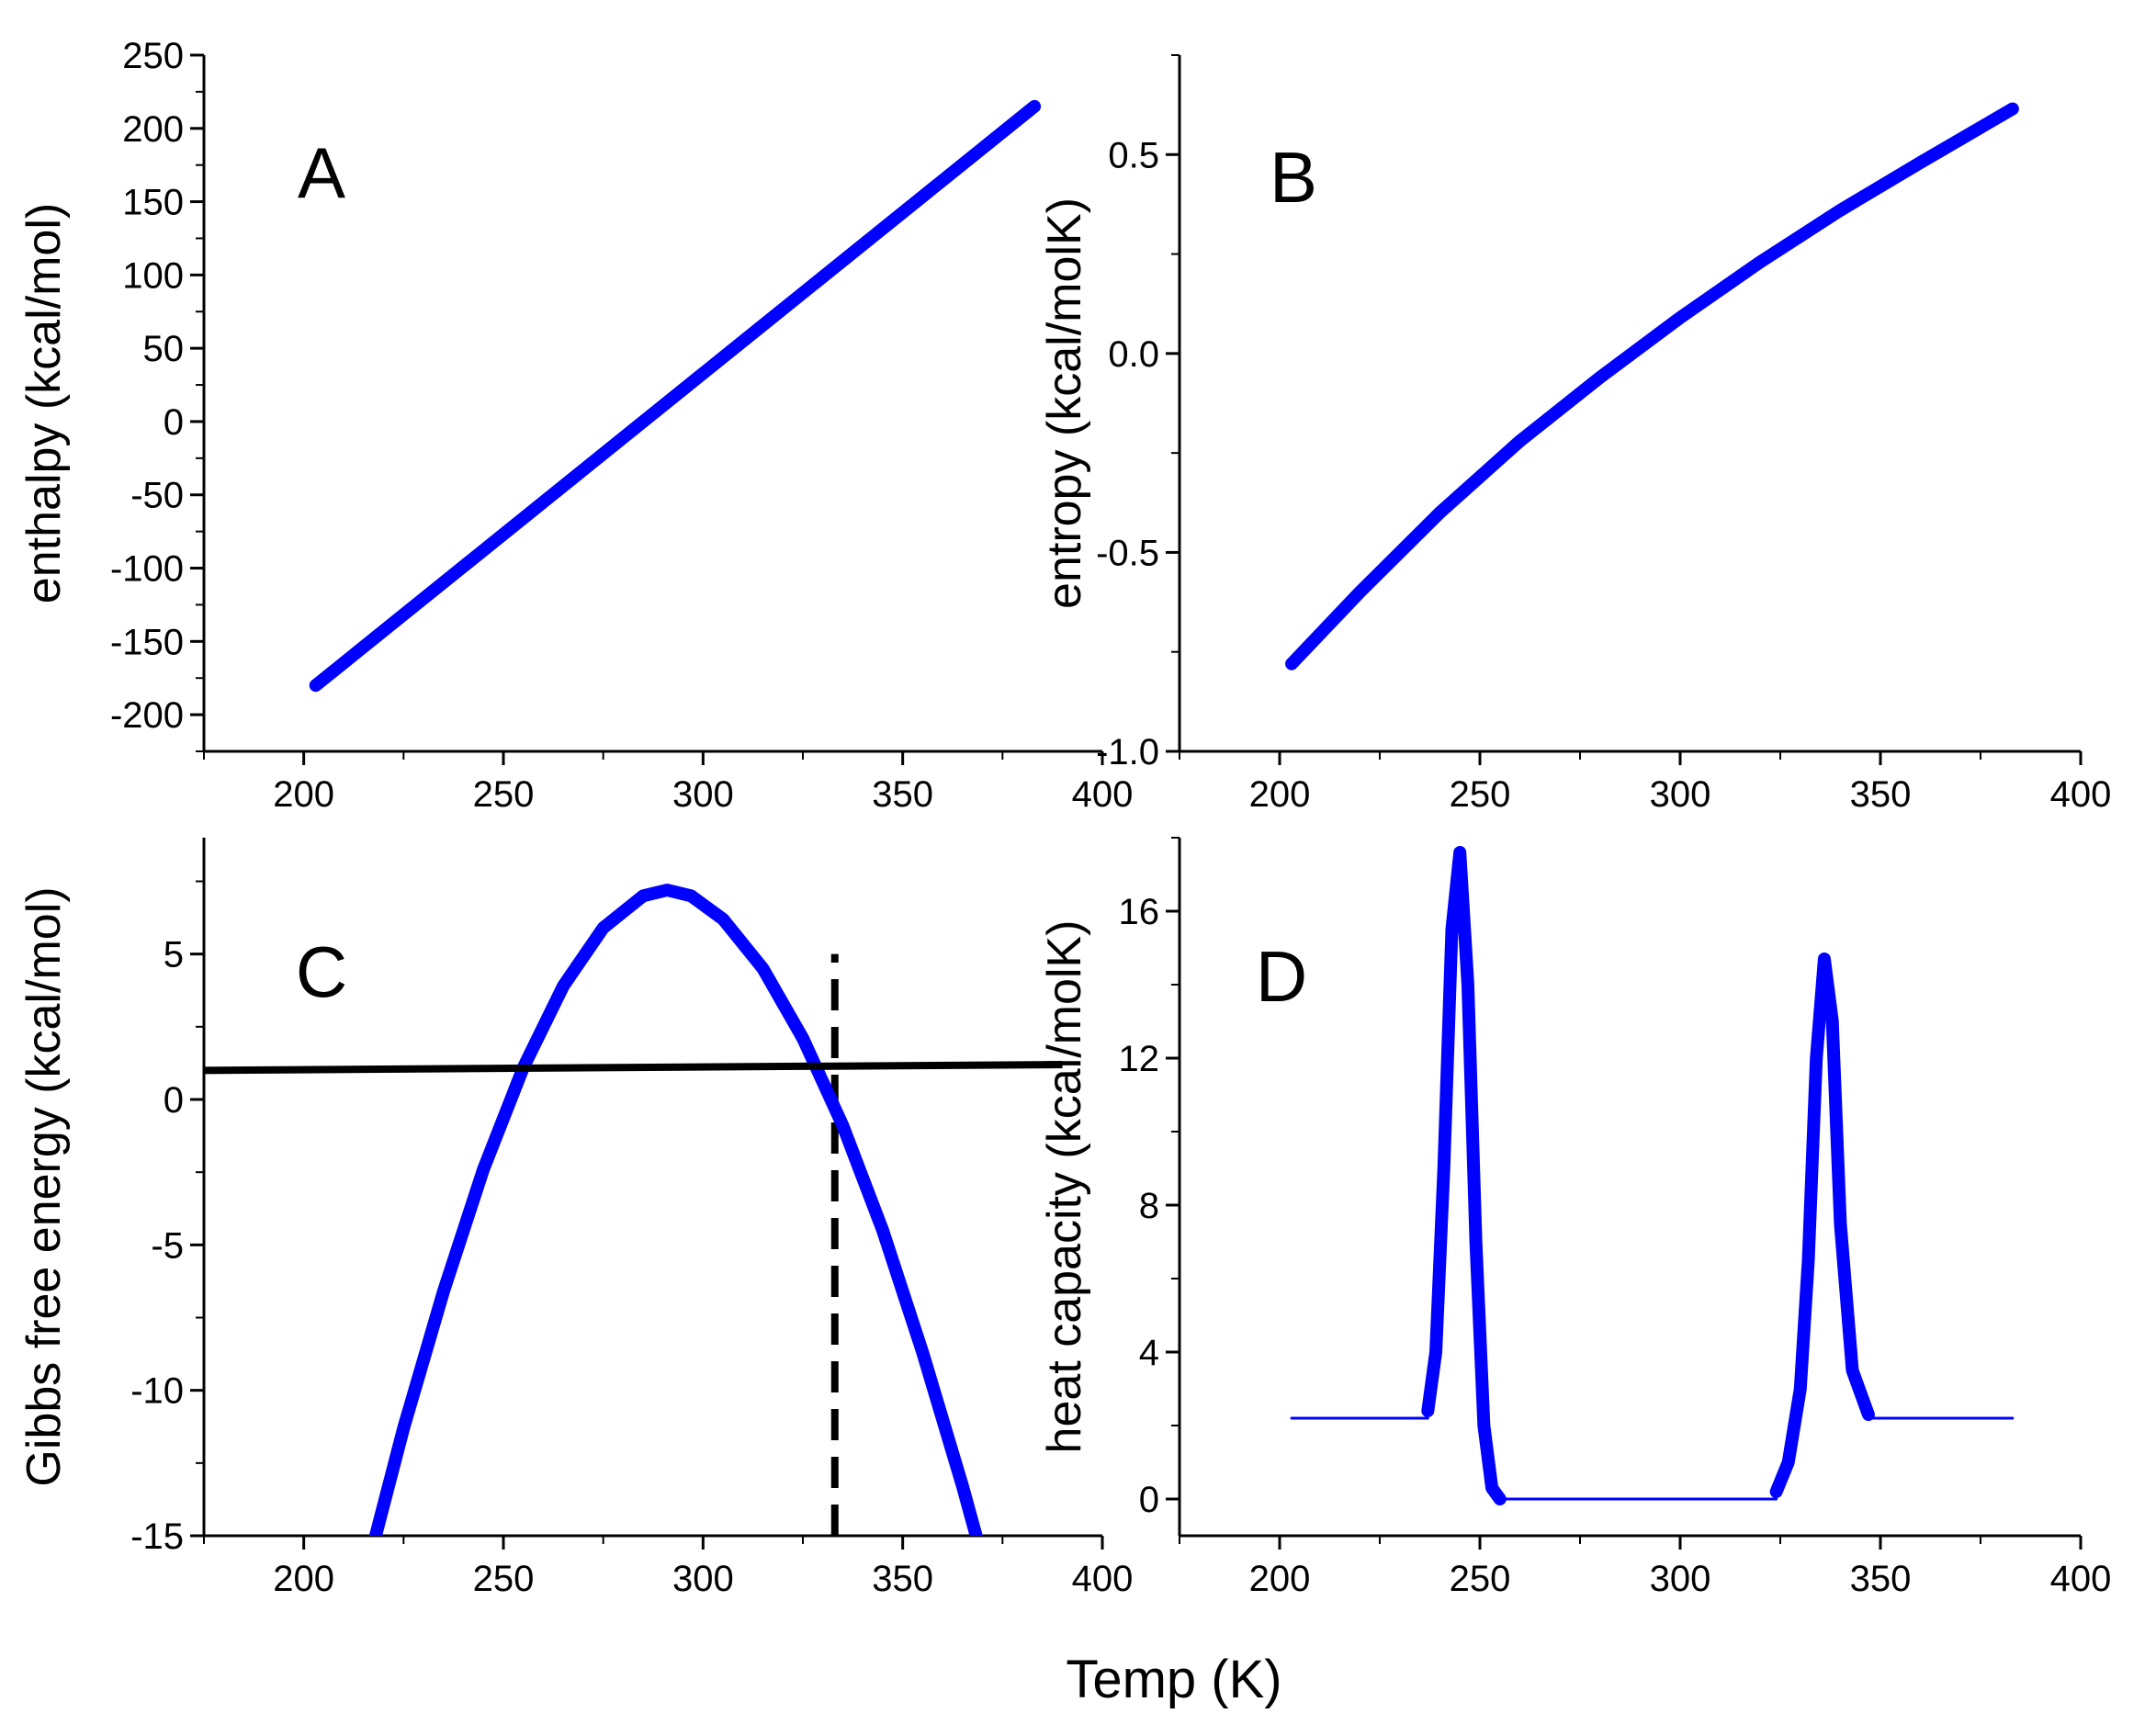 The image size is (2156, 1736). I want to click on y-tick-label: -200, so click(147, 715).